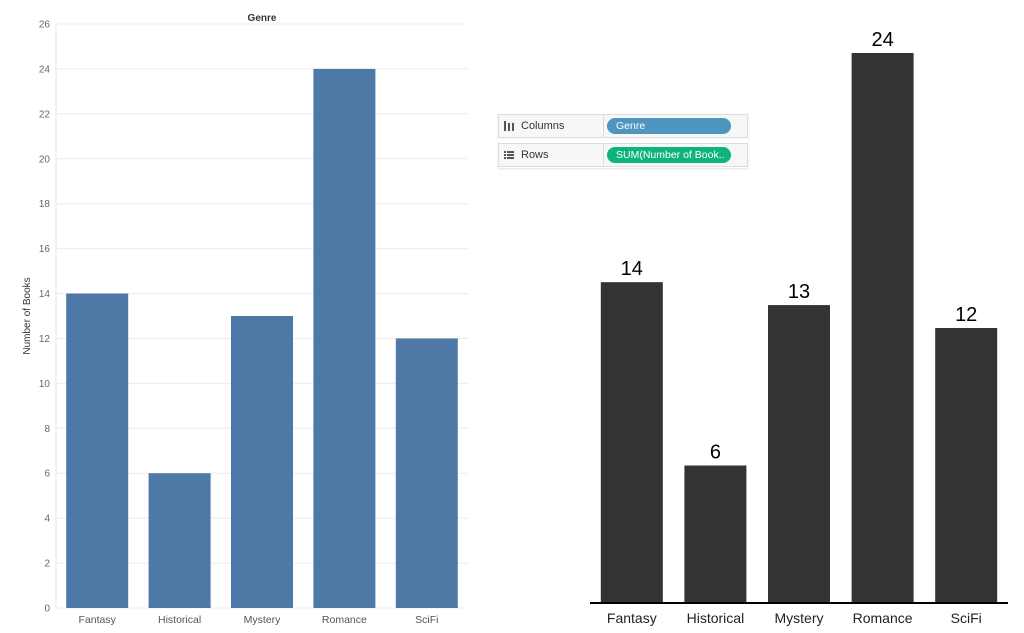  Describe the element at coordinates (47, 429) in the screenshot. I see `y-tick-label: 8` at that location.